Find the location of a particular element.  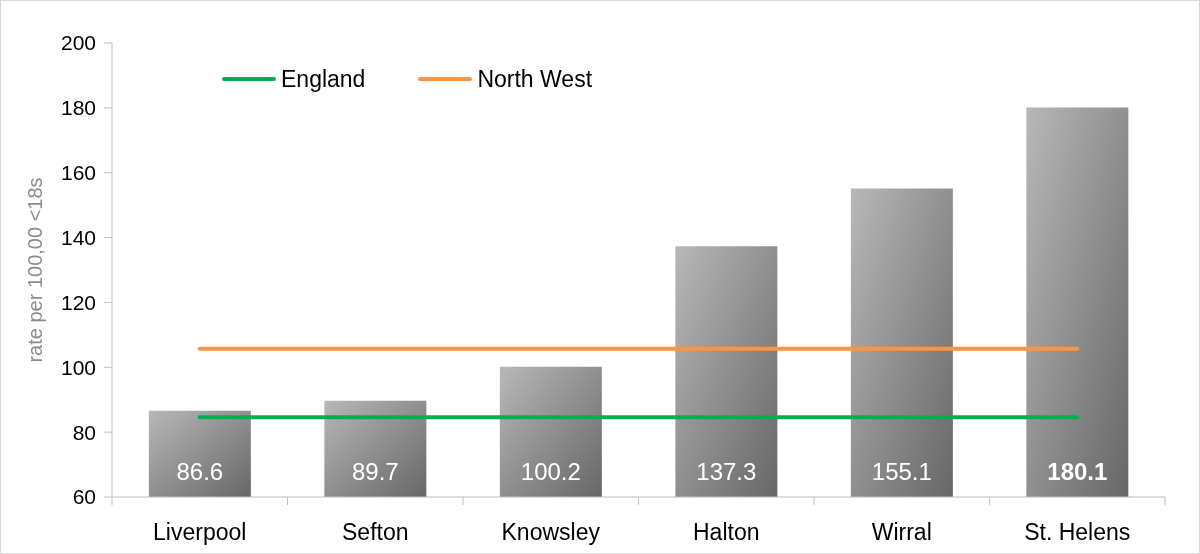

y-tick-label: 180 is located at coordinates (78, 108).